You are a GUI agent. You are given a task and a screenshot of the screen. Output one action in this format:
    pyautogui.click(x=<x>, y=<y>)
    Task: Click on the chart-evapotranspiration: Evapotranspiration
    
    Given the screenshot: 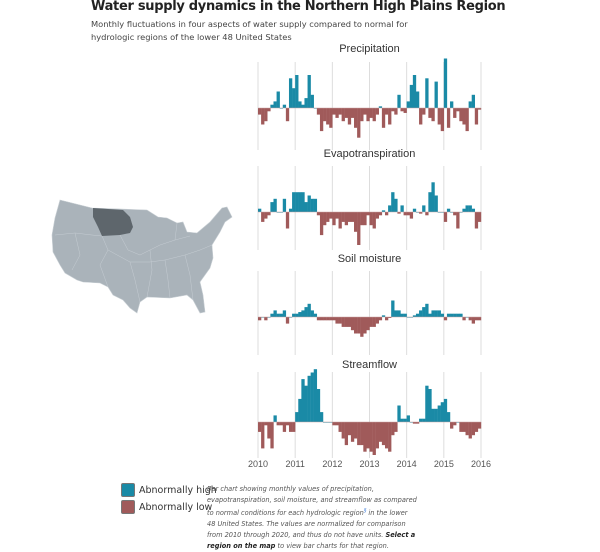 What is the action you would take?
    pyautogui.click(x=369, y=199)
    